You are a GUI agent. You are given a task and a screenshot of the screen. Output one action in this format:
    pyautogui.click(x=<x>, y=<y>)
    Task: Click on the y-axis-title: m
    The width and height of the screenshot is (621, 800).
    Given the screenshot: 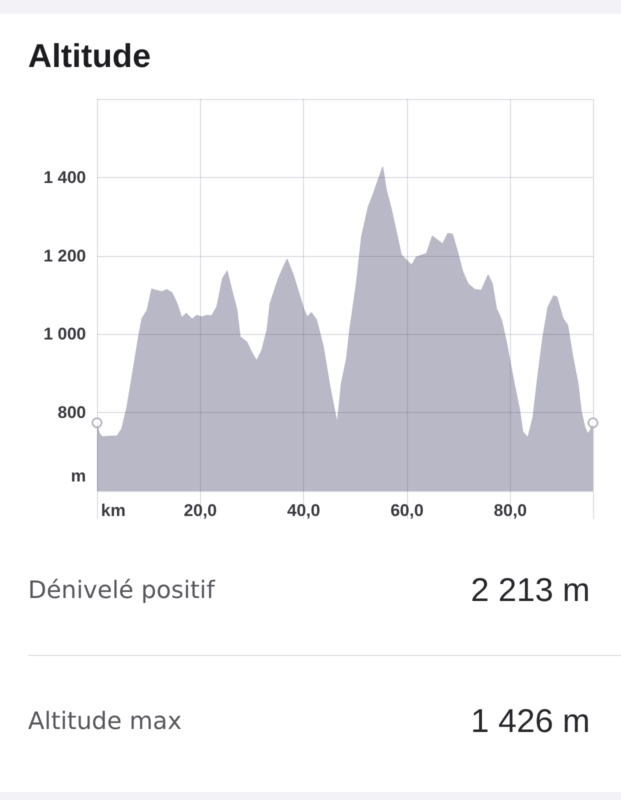 What is the action you would take?
    pyautogui.click(x=78, y=476)
    